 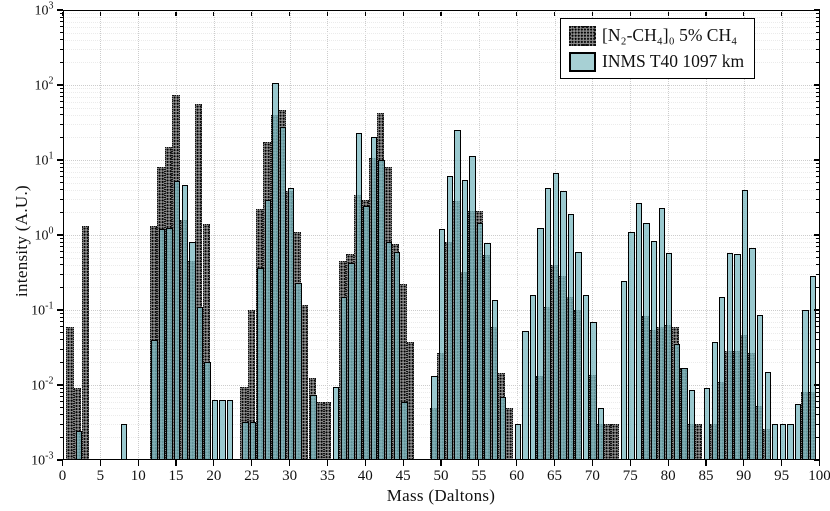 I want to click on bar-inms-m90, so click(x=745, y=324).